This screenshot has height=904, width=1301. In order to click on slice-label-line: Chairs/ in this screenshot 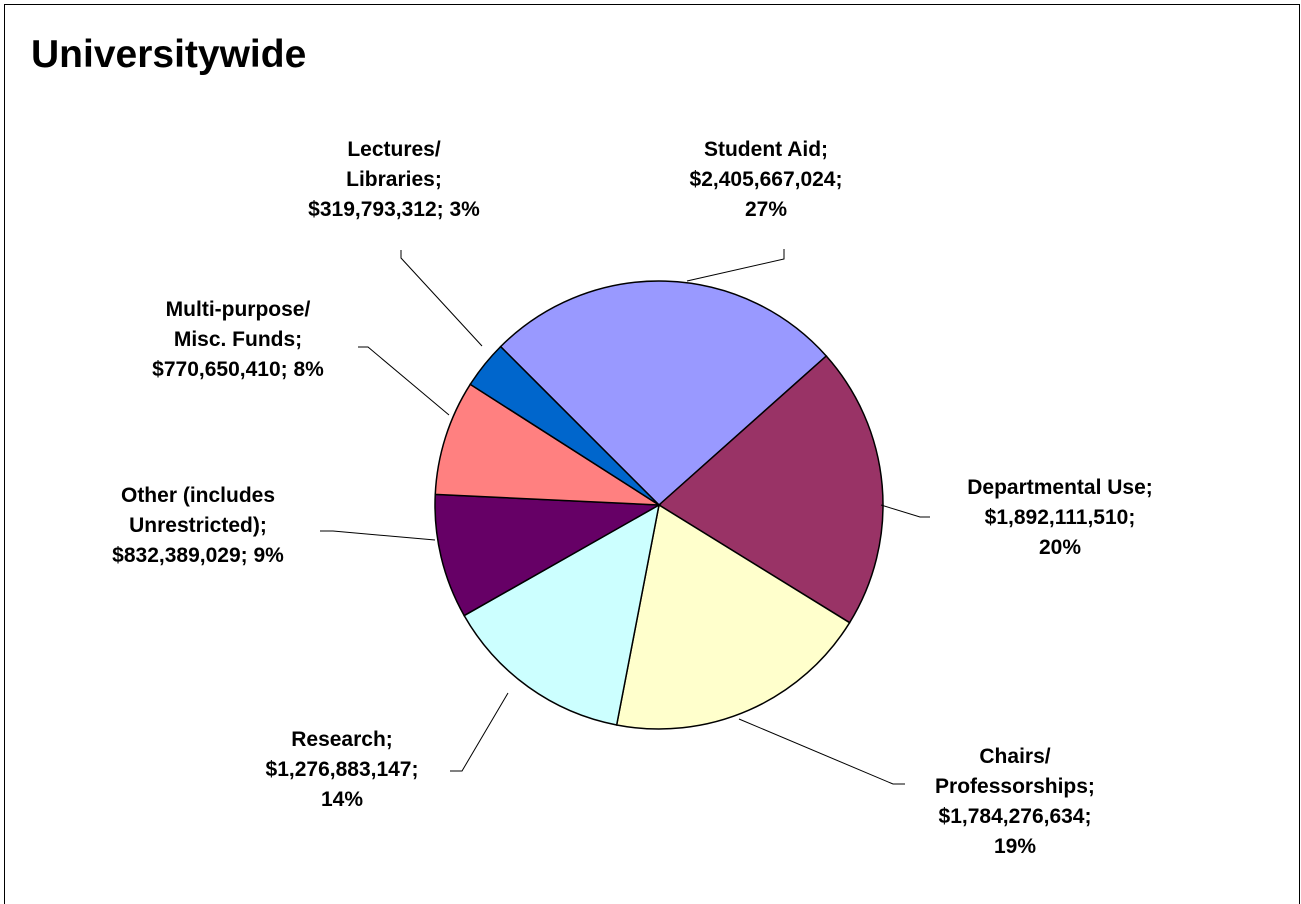, I will do `click(1014, 756)`.